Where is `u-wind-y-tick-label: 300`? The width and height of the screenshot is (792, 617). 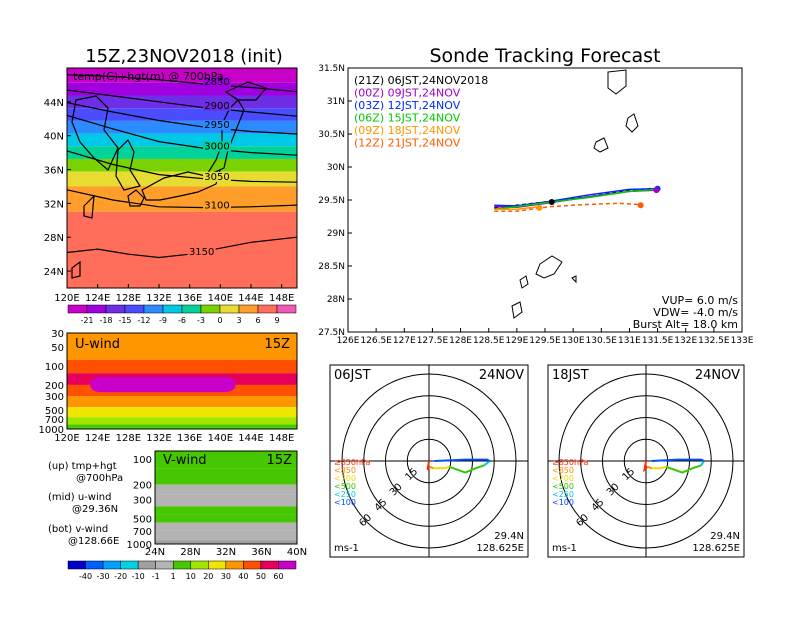
u-wind-y-tick-label: 300 is located at coordinates (54, 397).